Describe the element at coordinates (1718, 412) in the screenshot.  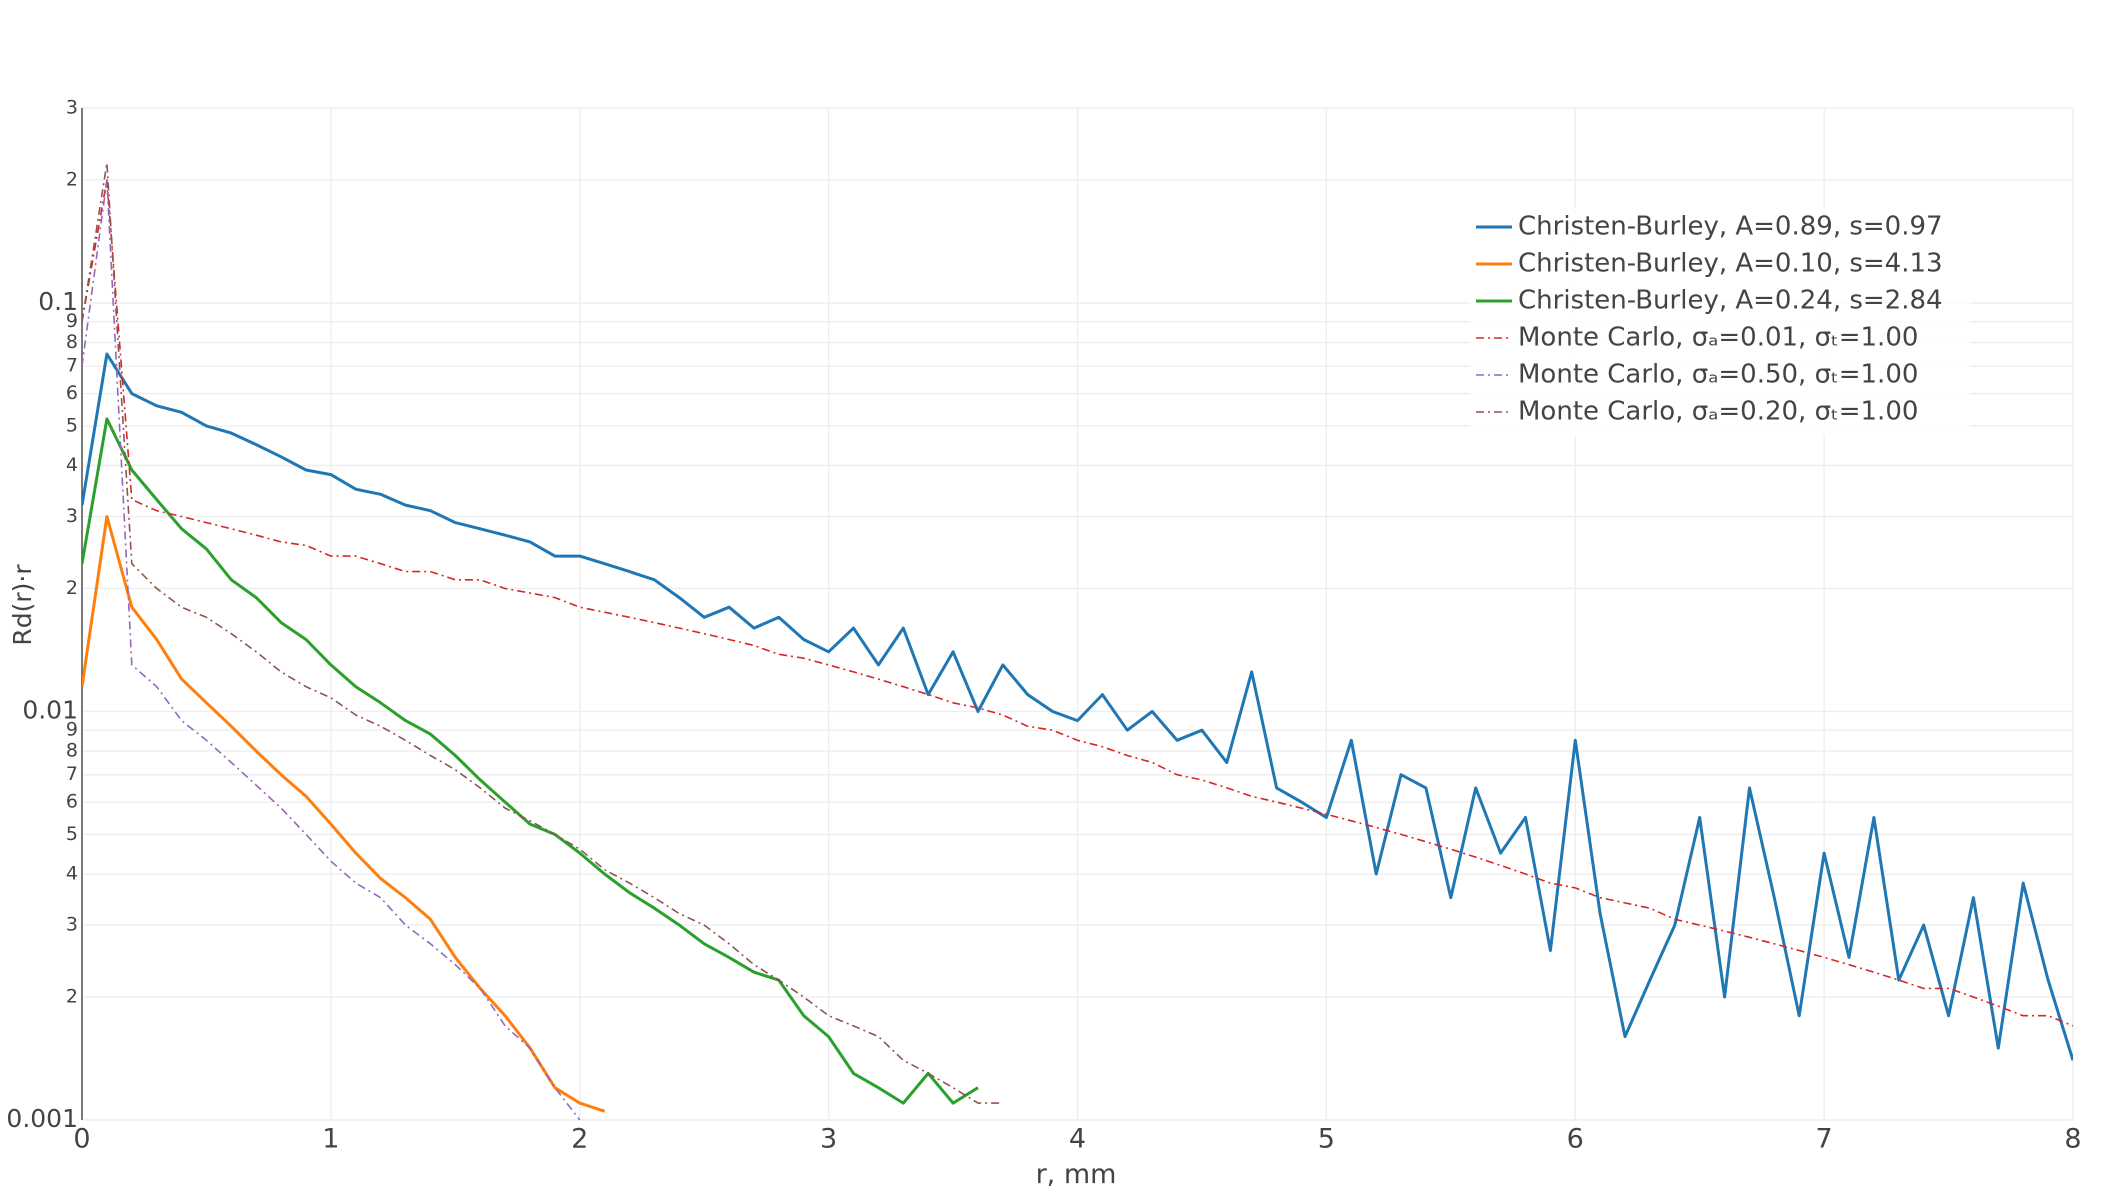
I see `legend-label: Monte Carlo, σₐ=0.20, σₜ=1.00` at that location.